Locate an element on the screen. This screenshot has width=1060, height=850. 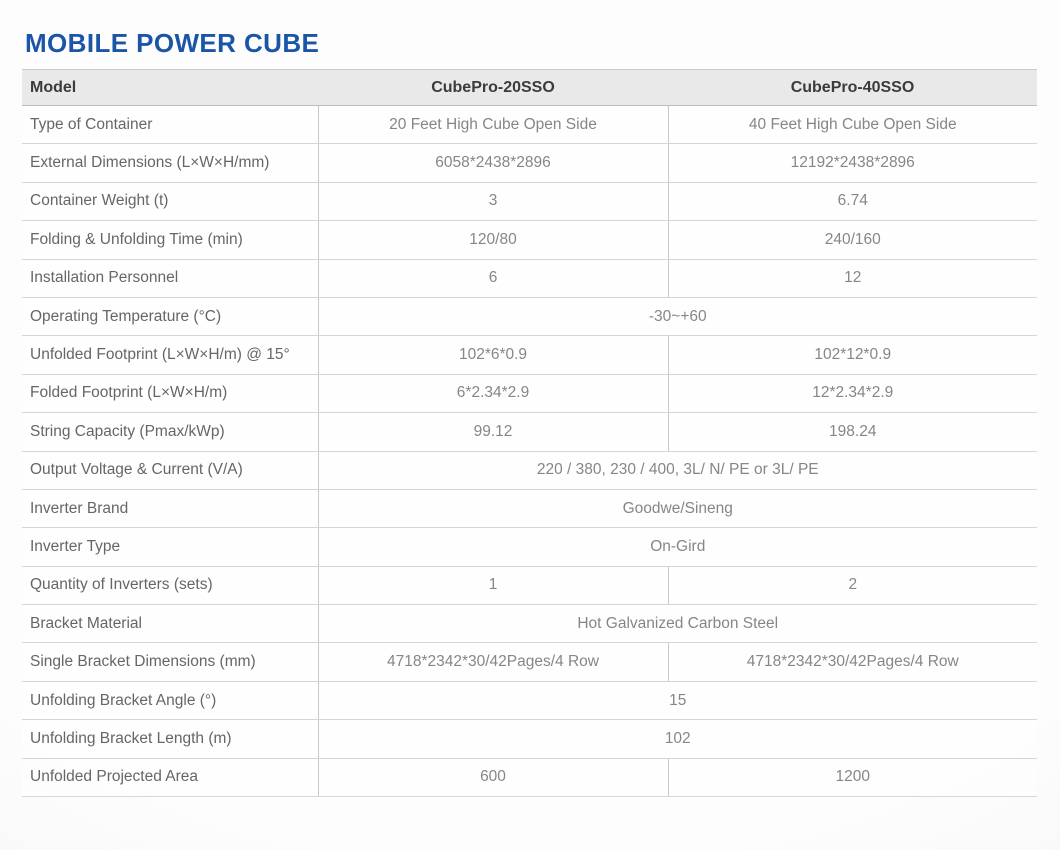
spec-label: External Dimensions (L×W×H/mm) is located at coordinates (170, 163).